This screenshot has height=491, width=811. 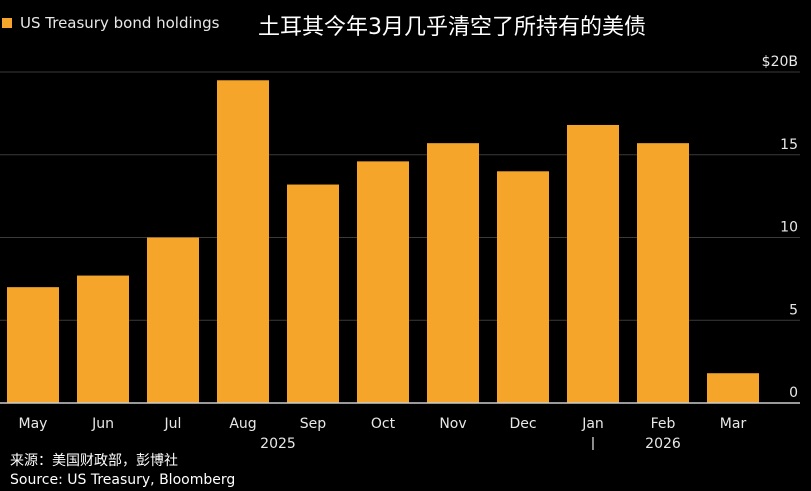 What do you see at coordinates (278, 443) in the screenshot?
I see `year-label: 2025` at bounding box center [278, 443].